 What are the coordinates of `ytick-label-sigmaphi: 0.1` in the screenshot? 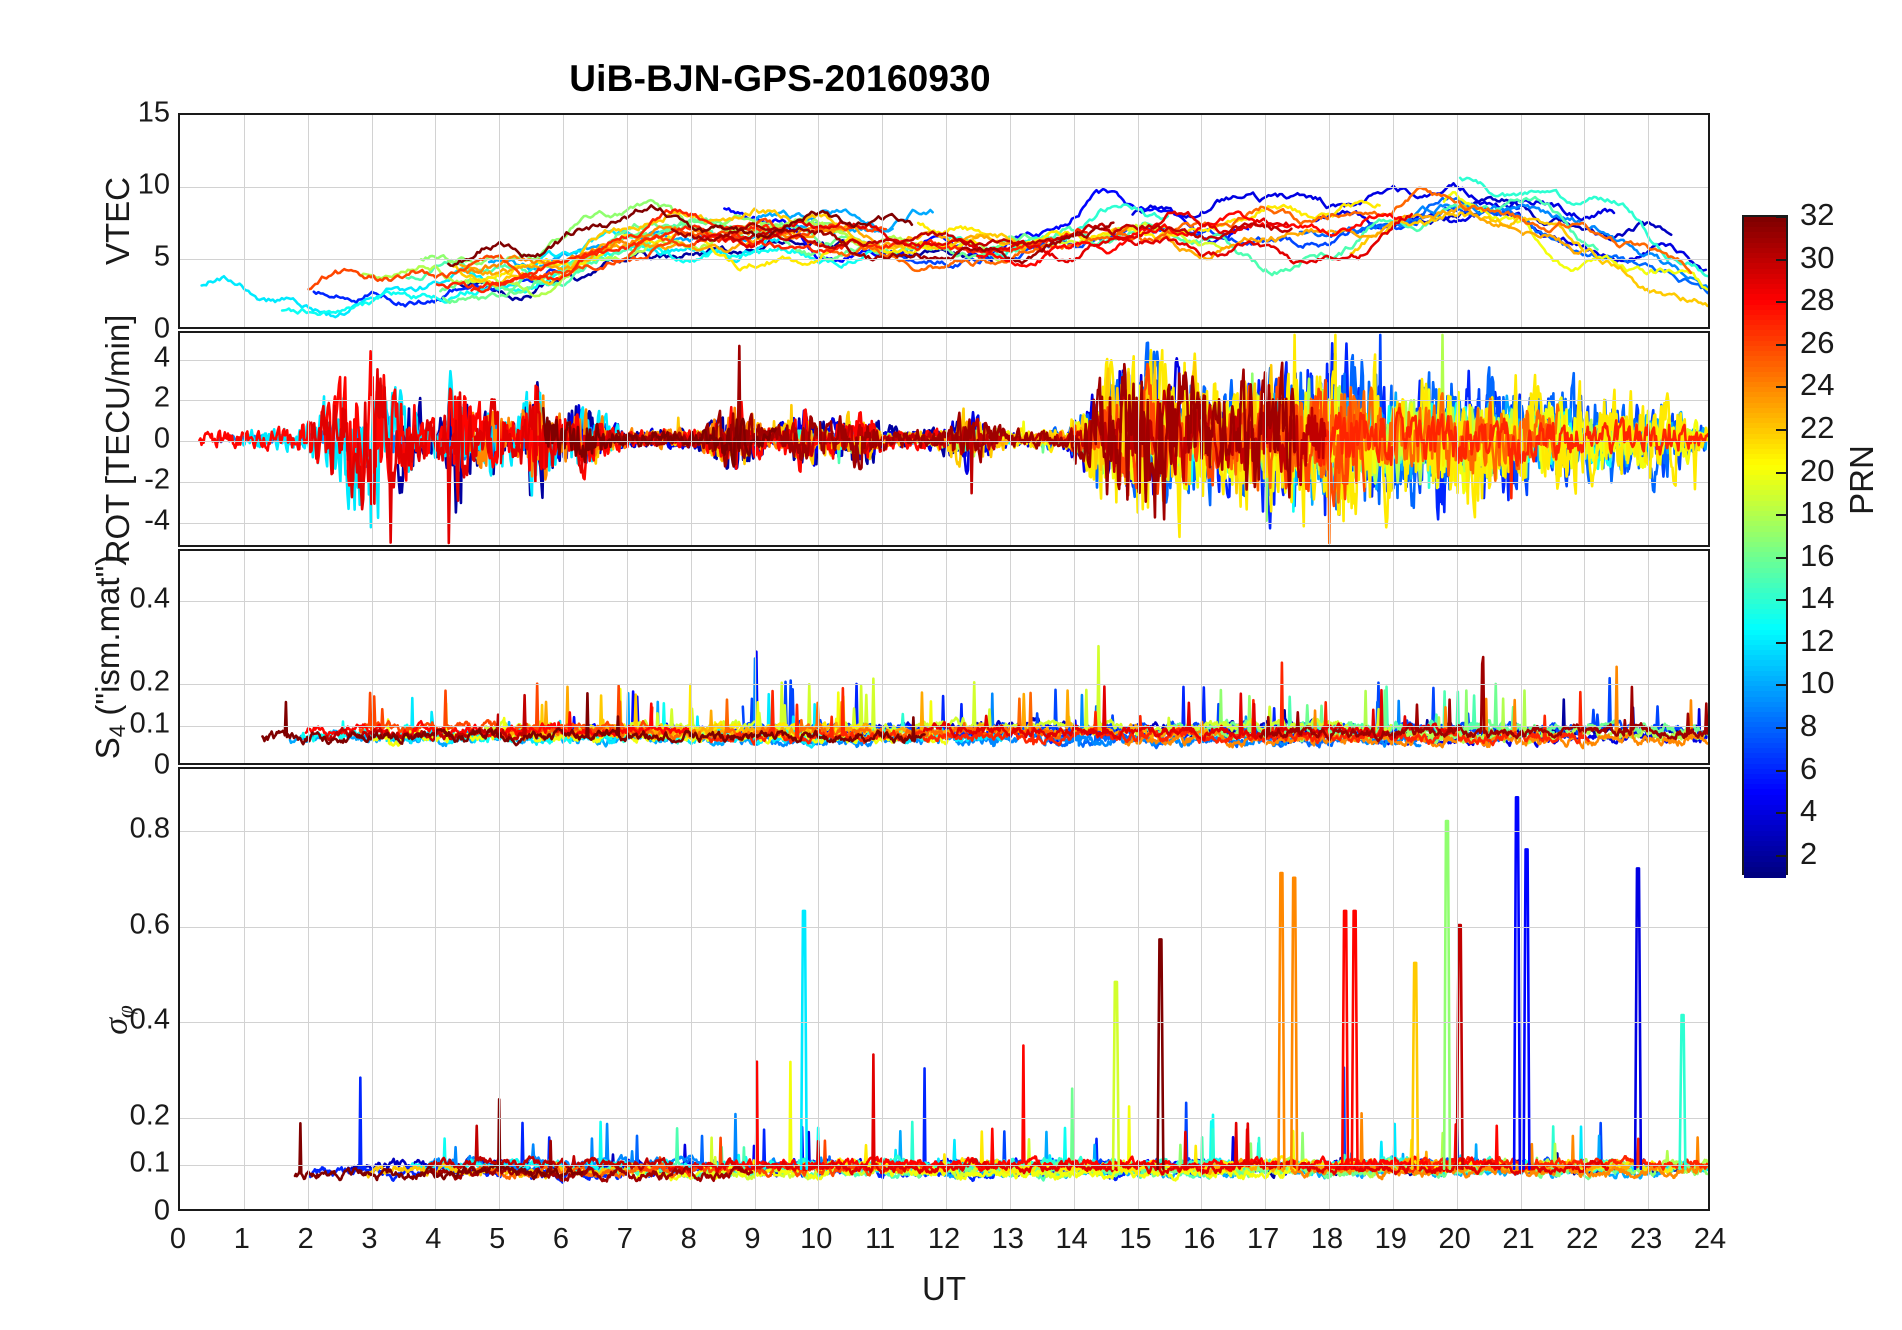 It's located at (149, 1162).